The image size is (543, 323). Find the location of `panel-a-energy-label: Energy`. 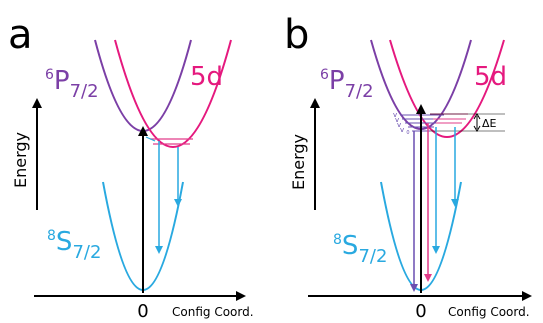

panel-a-energy-label: Energy is located at coordinates (20, 160).